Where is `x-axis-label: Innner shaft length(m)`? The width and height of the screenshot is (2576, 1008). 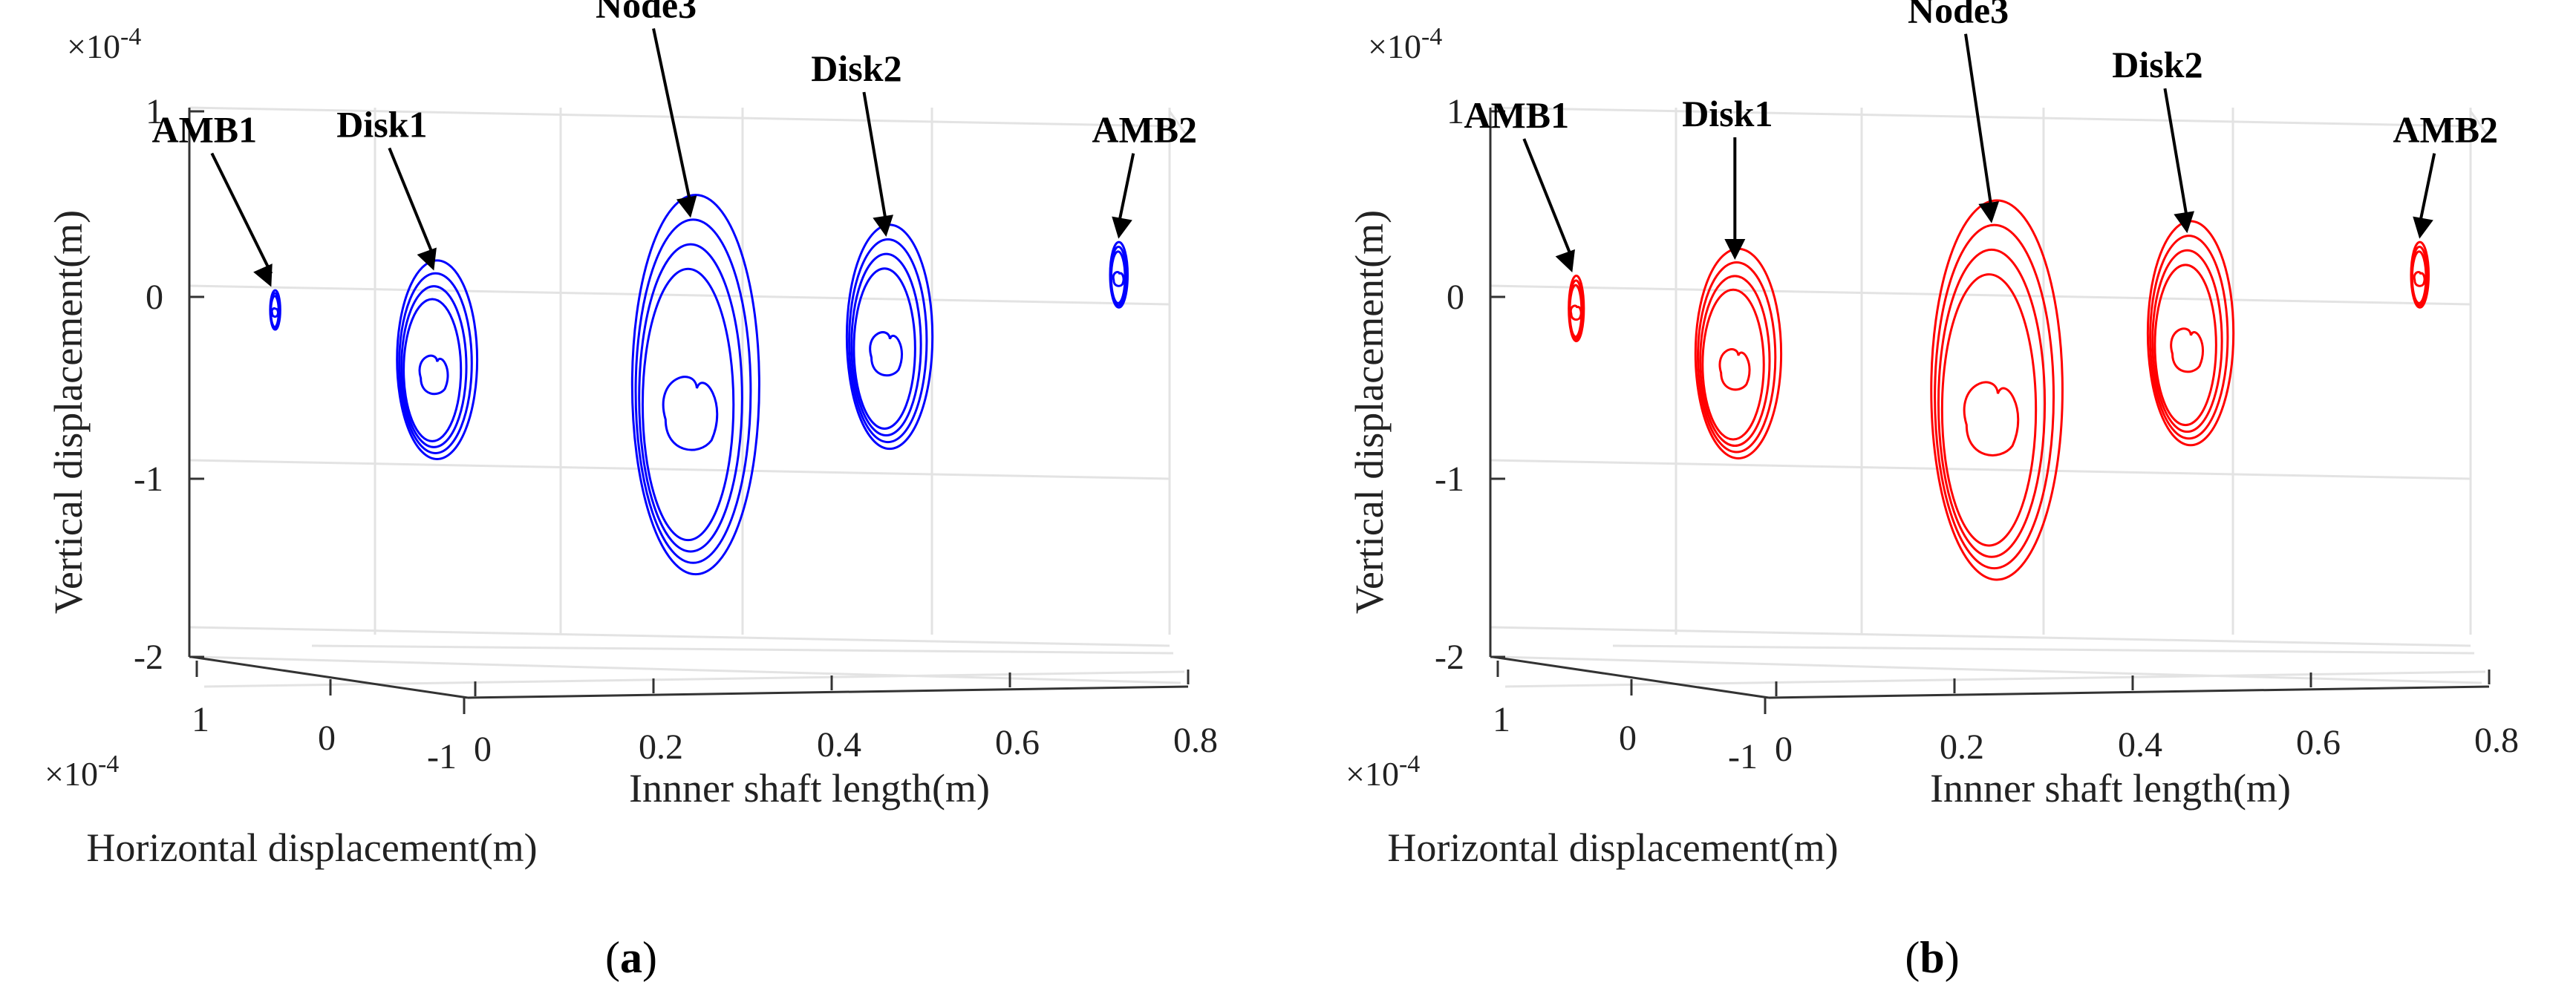 x-axis-label: Innner shaft length(m) is located at coordinates (2110, 789).